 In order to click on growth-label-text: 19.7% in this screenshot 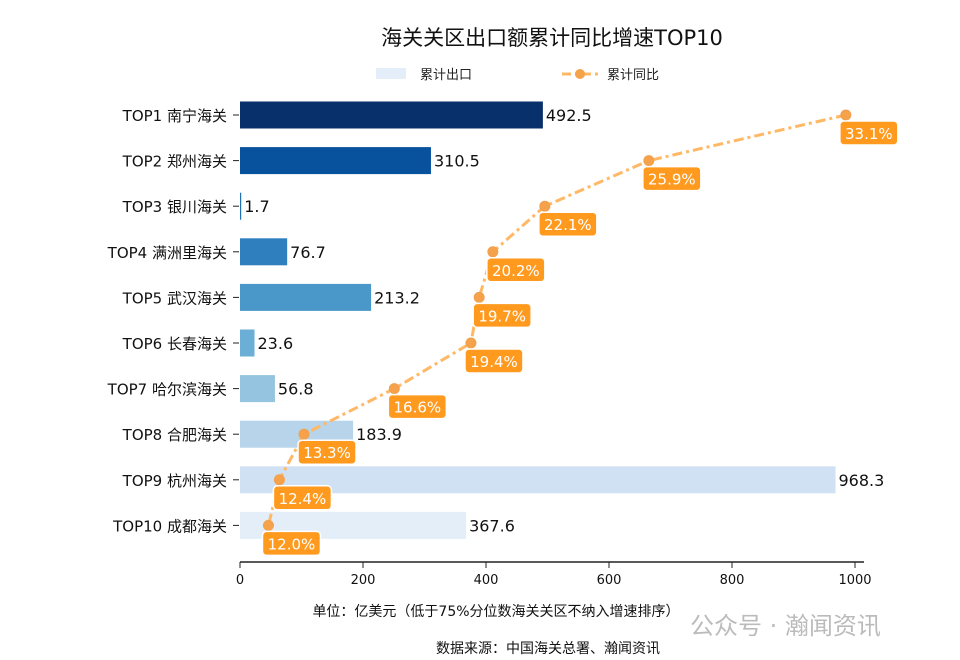, I will do `click(502, 316)`.